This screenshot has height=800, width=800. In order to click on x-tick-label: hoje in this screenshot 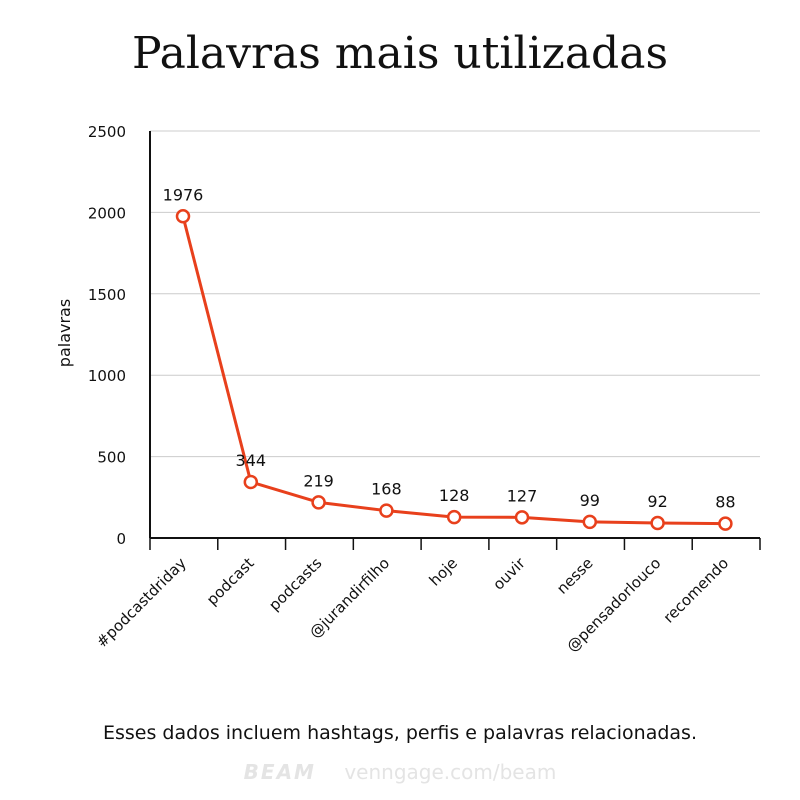, I will do `click(443, 571)`.